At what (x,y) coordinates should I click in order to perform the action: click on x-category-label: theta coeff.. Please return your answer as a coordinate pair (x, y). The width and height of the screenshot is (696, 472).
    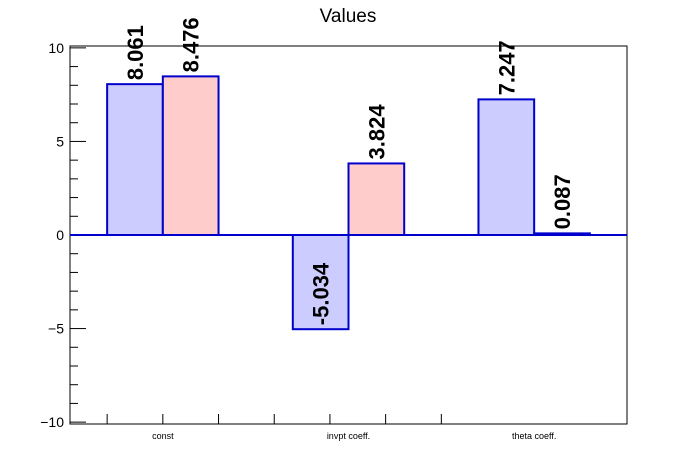
    Looking at the image, I should click on (534, 436).